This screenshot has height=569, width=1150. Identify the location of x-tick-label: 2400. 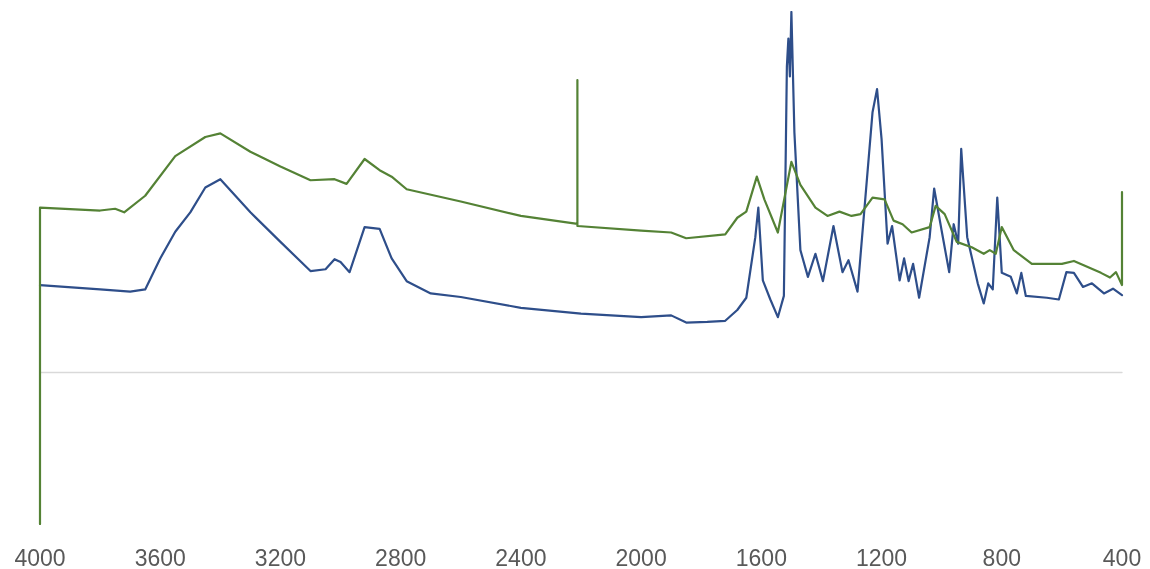
(521, 556).